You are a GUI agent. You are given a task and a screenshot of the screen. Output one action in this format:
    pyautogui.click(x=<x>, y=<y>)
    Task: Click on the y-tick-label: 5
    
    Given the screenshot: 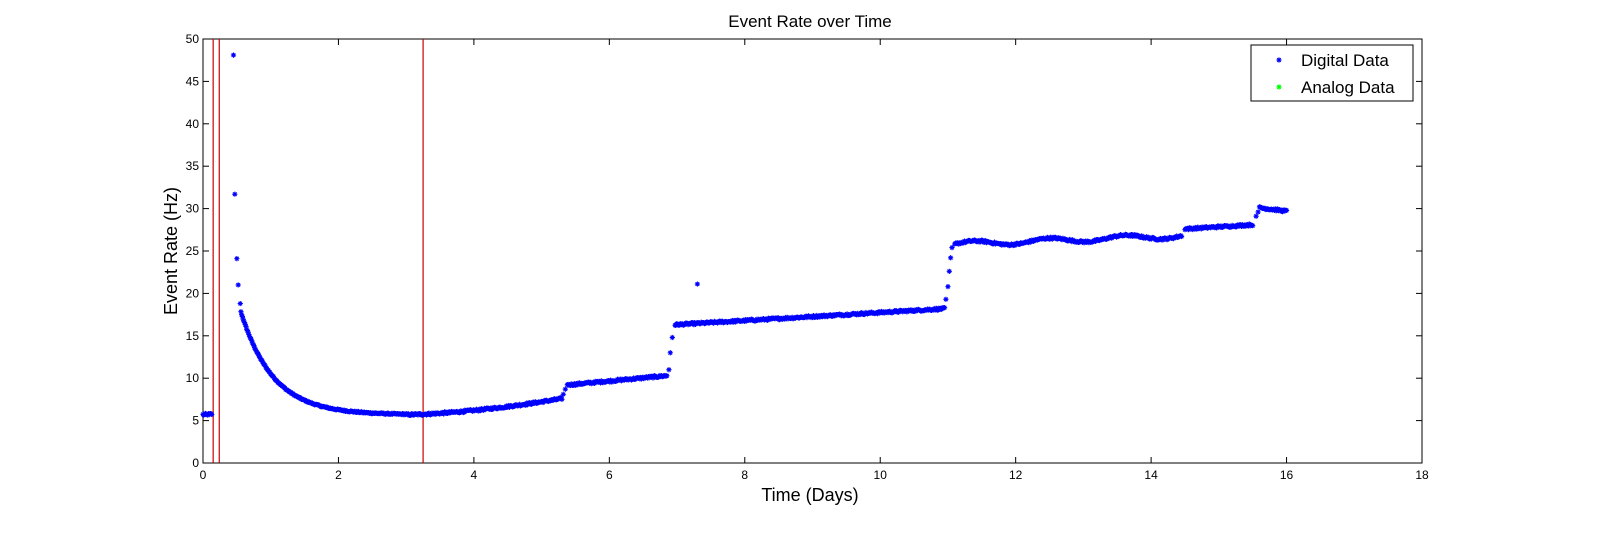 What is the action you would take?
    pyautogui.click(x=195, y=421)
    